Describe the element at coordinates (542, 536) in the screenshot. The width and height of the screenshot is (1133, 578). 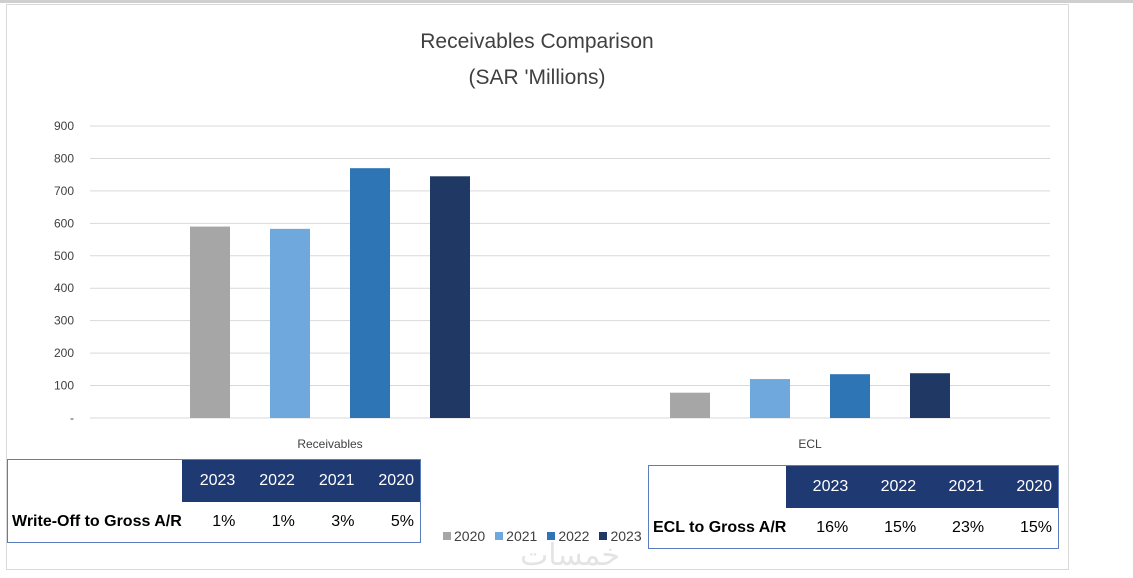
I see `chart-legend: 2020 2021 2022 2023` at that location.